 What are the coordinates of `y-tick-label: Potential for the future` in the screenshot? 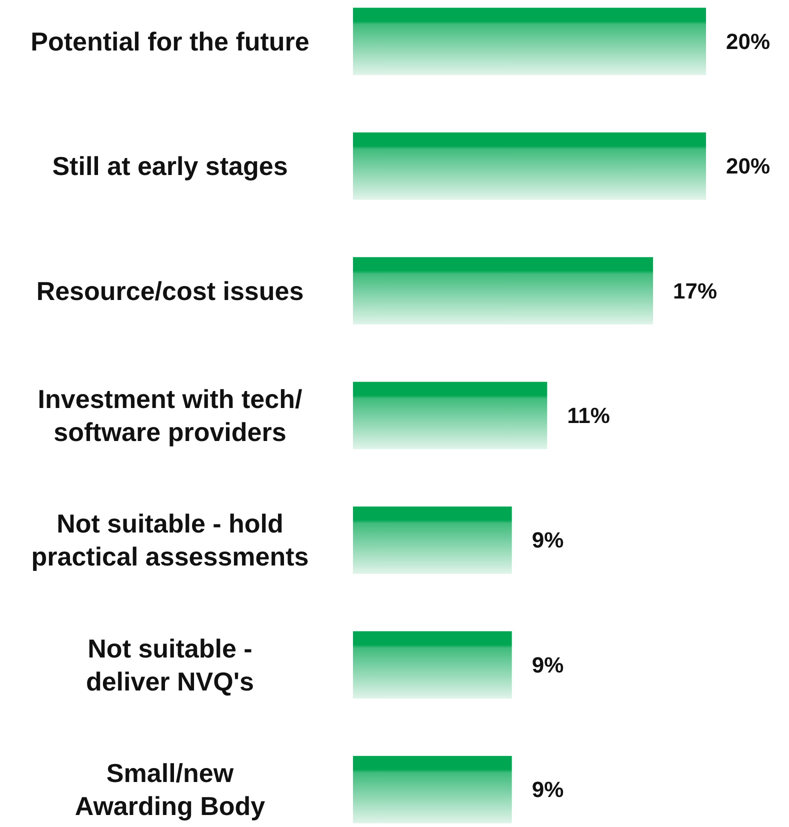 It's located at (170, 41).